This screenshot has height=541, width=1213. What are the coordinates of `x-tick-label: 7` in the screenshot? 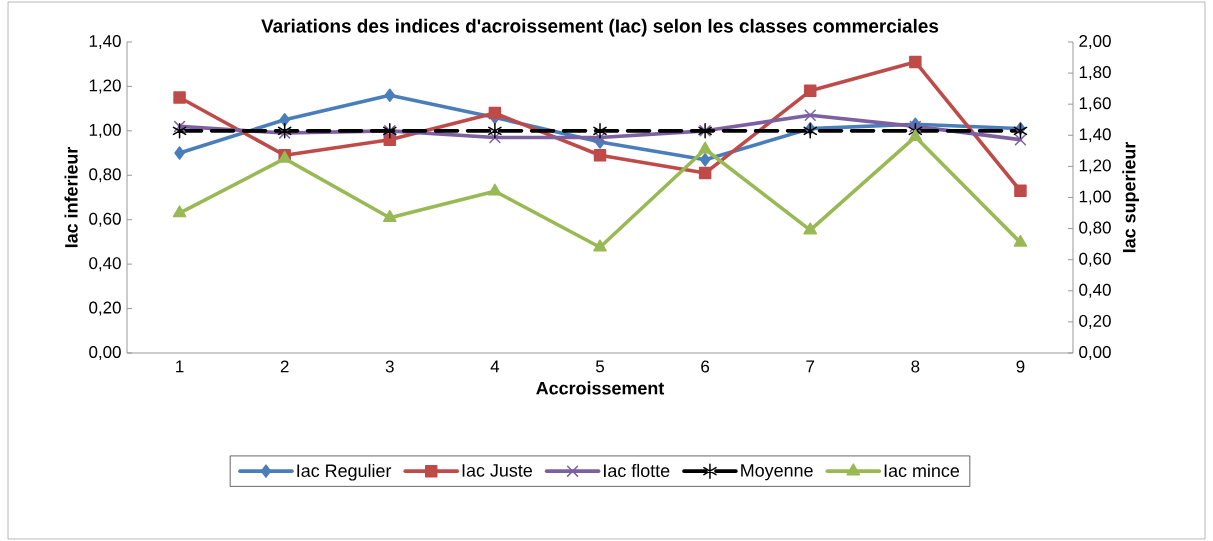 It's located at (810, 366).